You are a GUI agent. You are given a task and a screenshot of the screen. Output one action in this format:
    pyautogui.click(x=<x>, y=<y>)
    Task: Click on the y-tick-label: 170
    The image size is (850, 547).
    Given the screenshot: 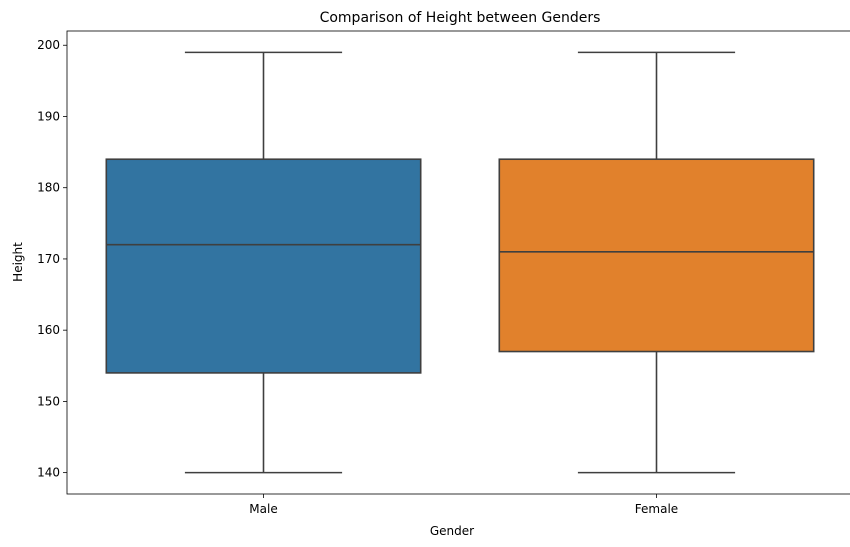 What is the action you would take?
    pyautogui.click(x=48, y=259)
    